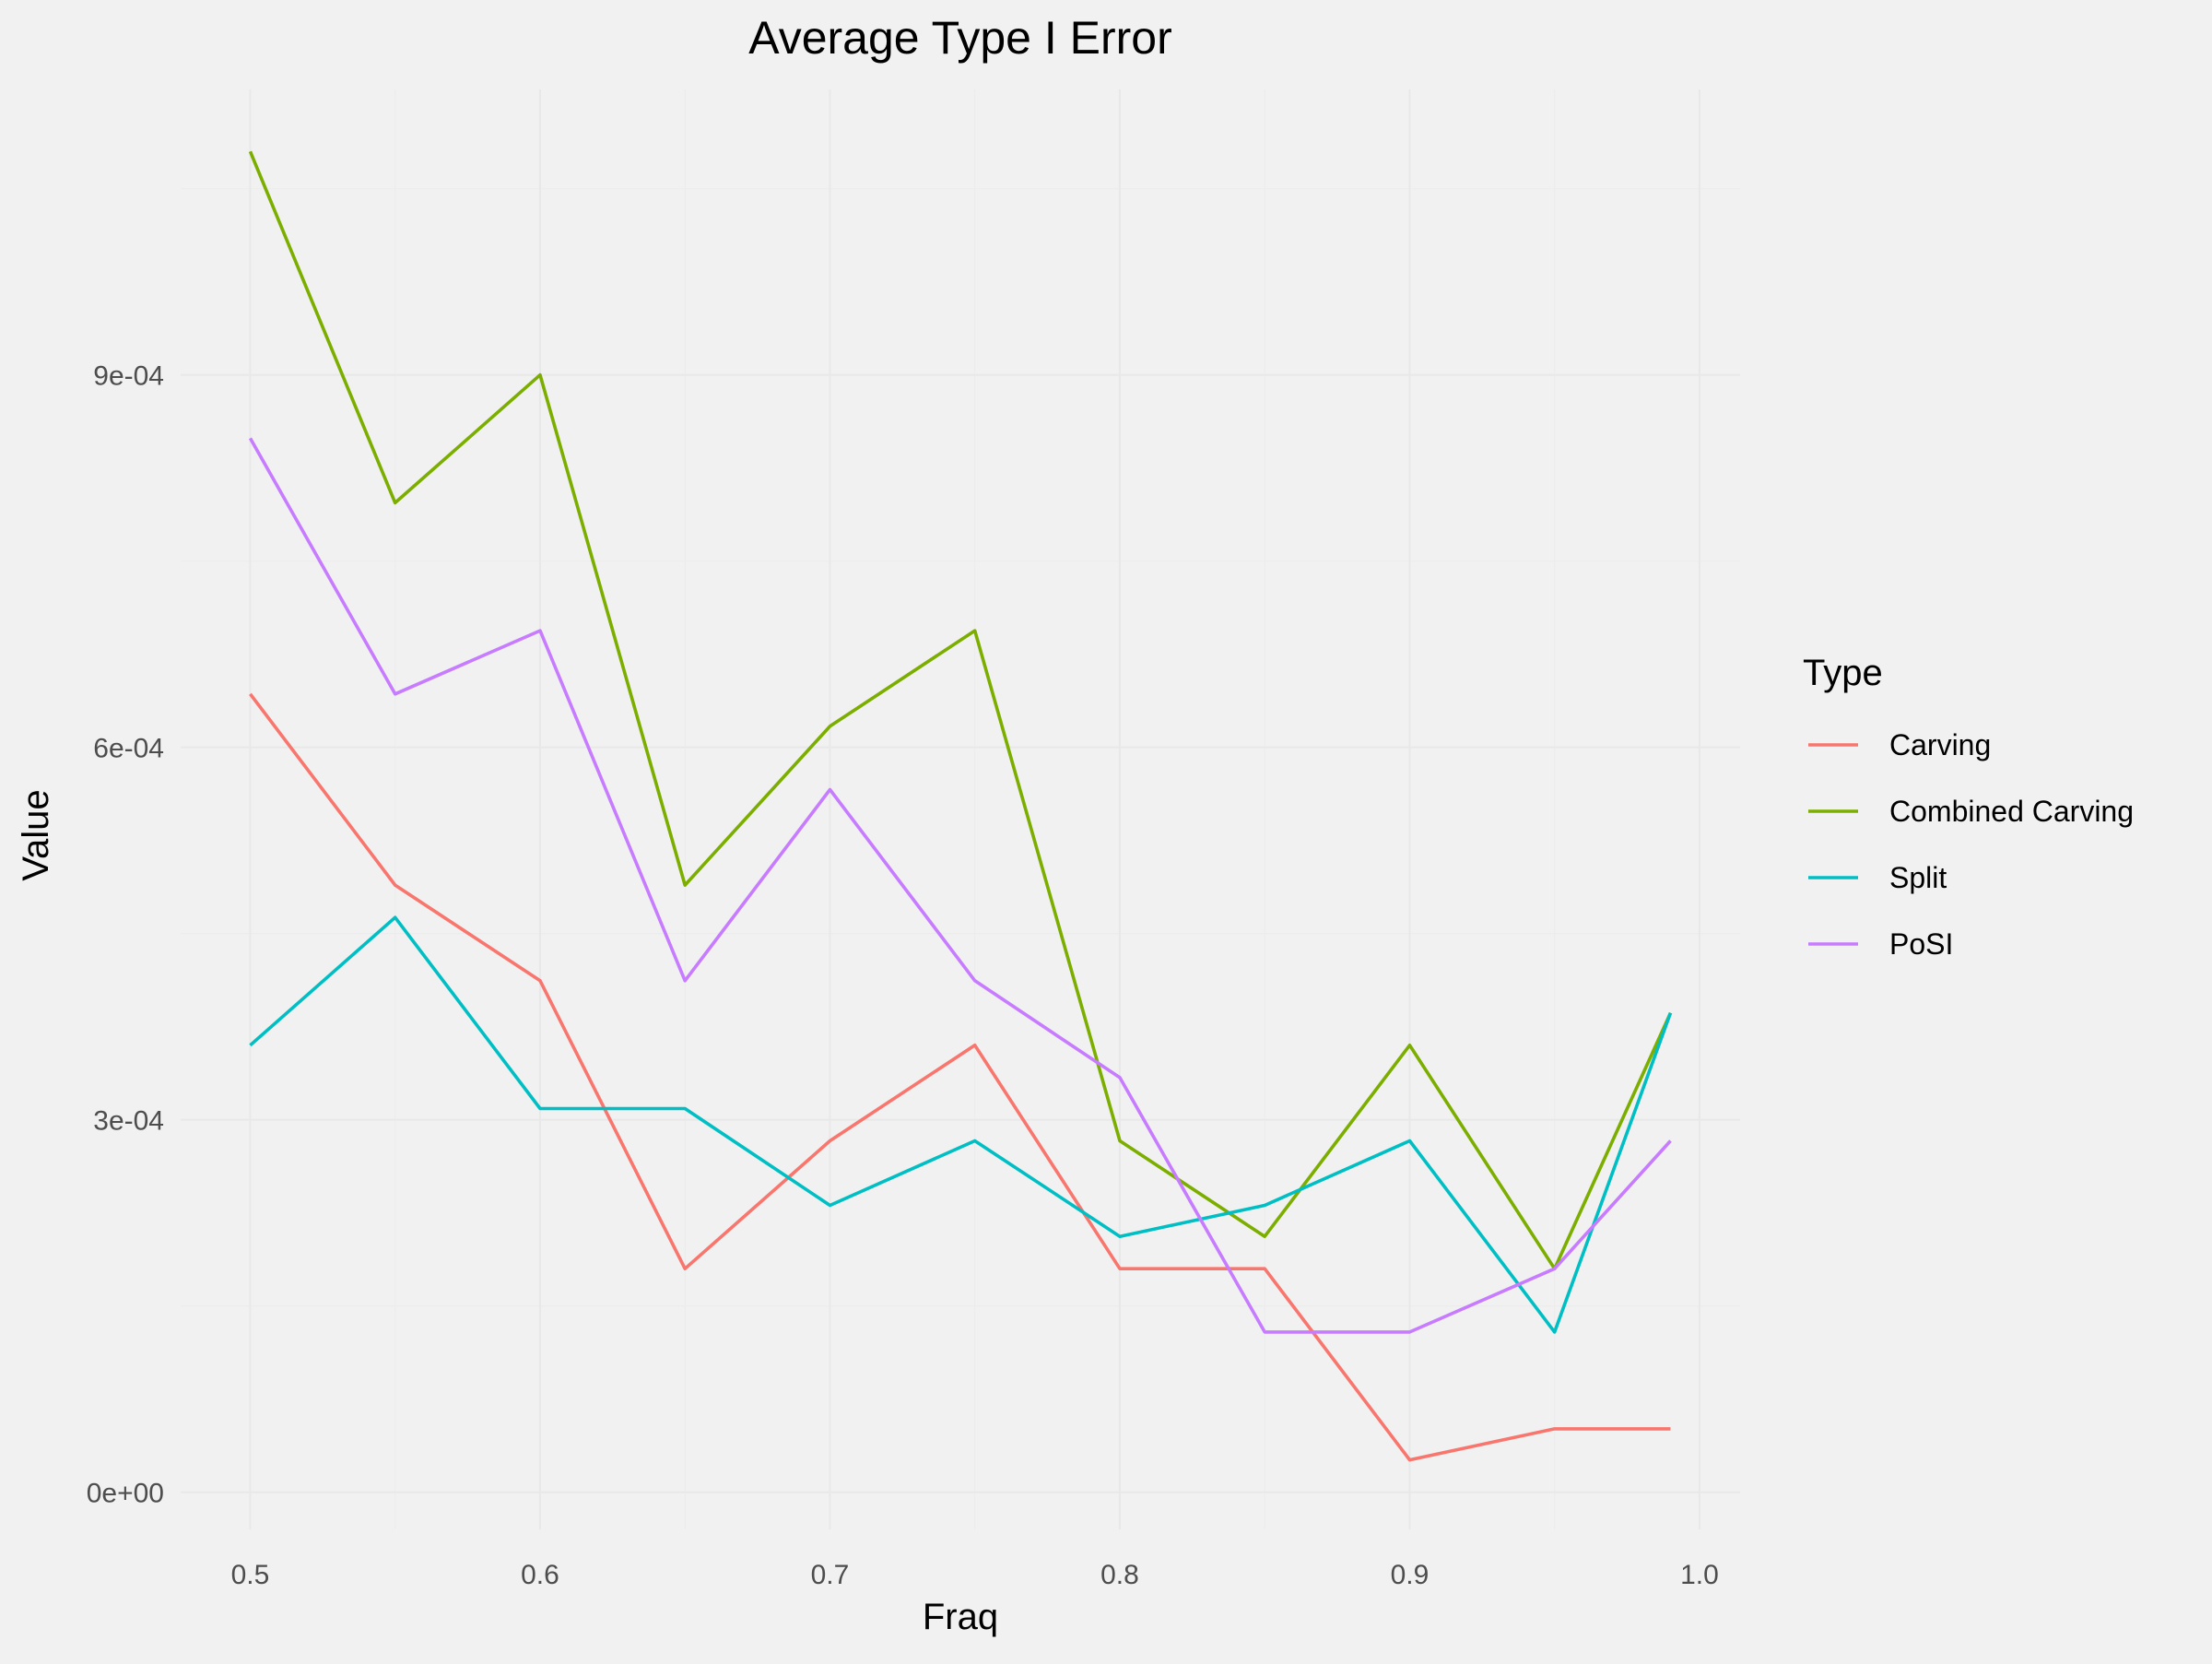 The width and height of the screenshot is (2212, 1664). What do you see at coordinates (960, 38) in the screenshot?
I see `chart-title: Average Type I Error` at bounding box center [960, 38].